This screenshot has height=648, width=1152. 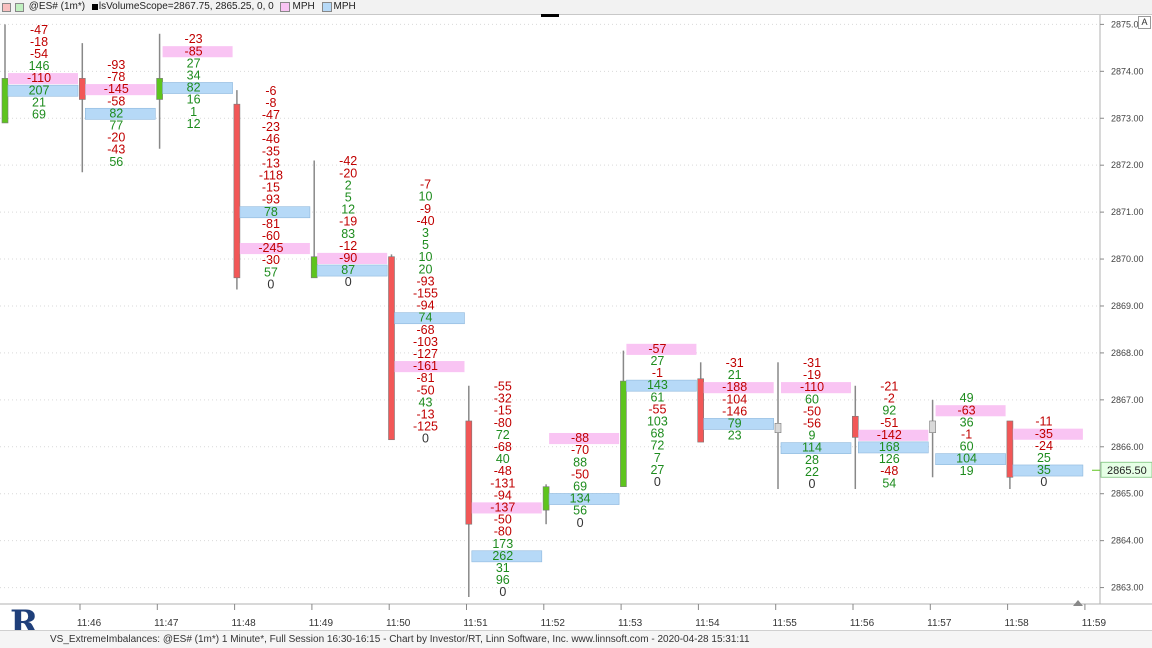 What do you see at coordinates (6, 7) in the screenshot?
I see `window-icon` at bounding box center [6, 7].